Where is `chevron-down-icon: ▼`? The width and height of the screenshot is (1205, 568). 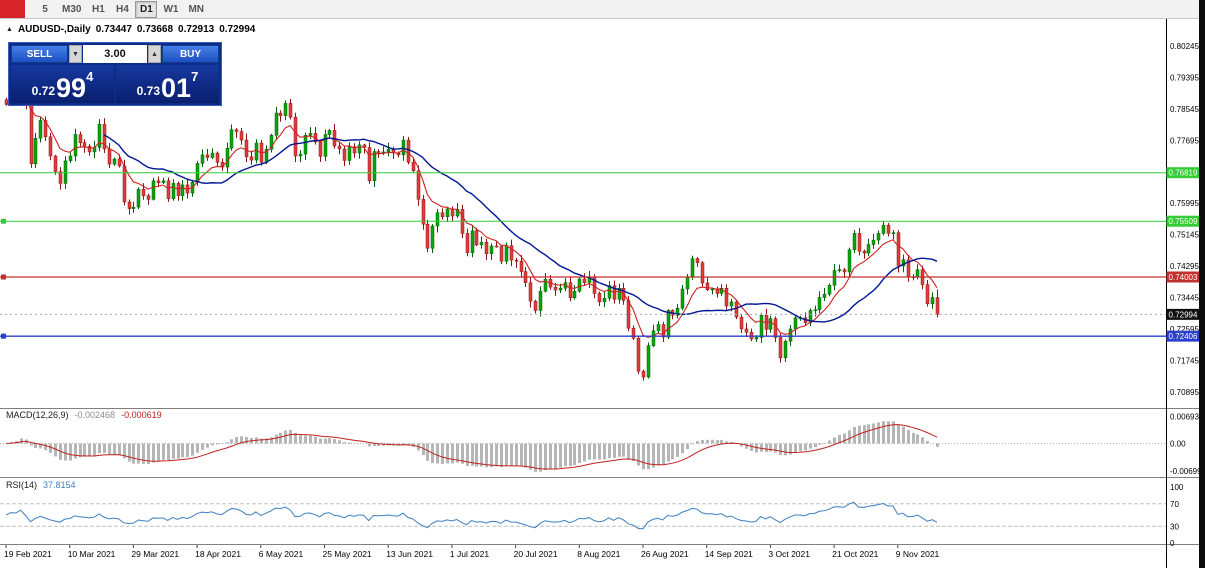
chevron-down-icon: ▼ is located at coordinates (75, 54).